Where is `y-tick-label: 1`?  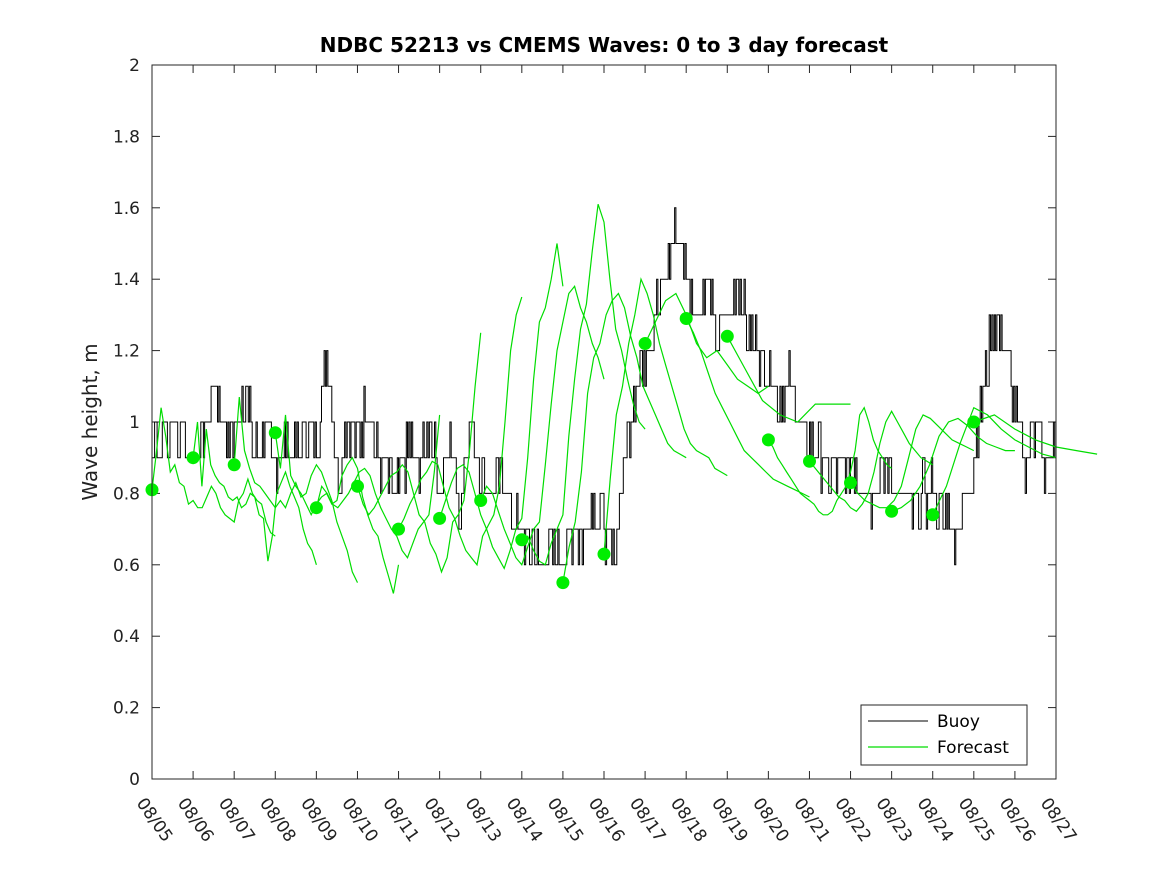
y-tick-label: 1 is located at coordinates (134, 423).